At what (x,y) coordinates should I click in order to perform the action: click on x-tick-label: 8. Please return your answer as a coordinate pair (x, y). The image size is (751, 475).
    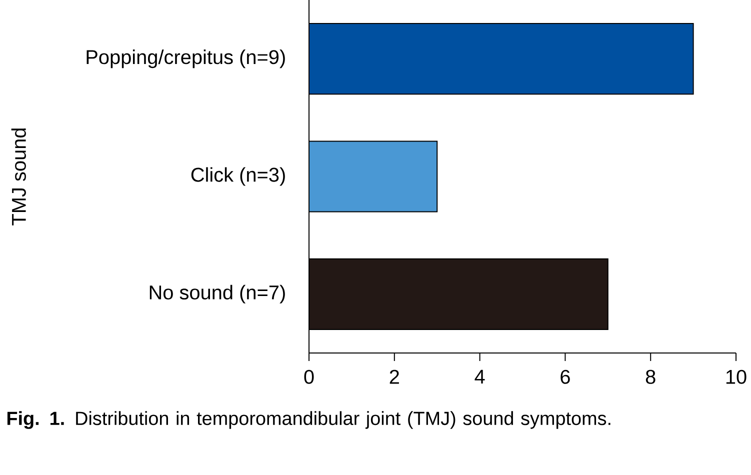
    Looking at the image, I should click on (651, 377).